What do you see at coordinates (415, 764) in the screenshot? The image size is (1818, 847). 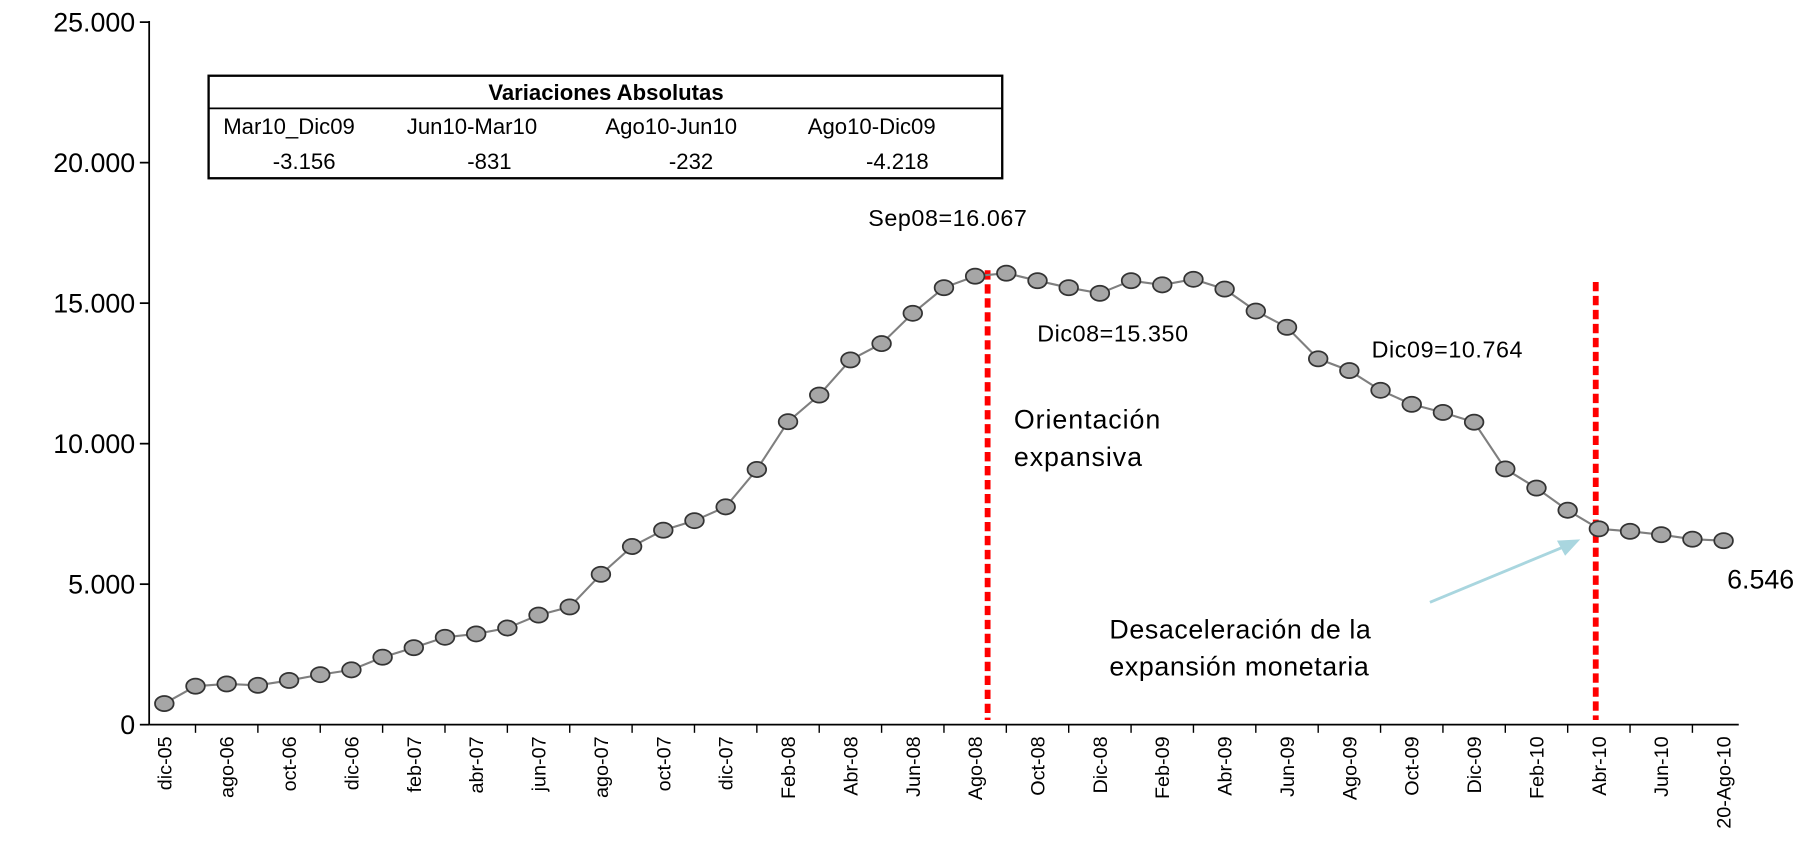 I see `x-tick-label: feb-07` at bounding box center [415, 764].